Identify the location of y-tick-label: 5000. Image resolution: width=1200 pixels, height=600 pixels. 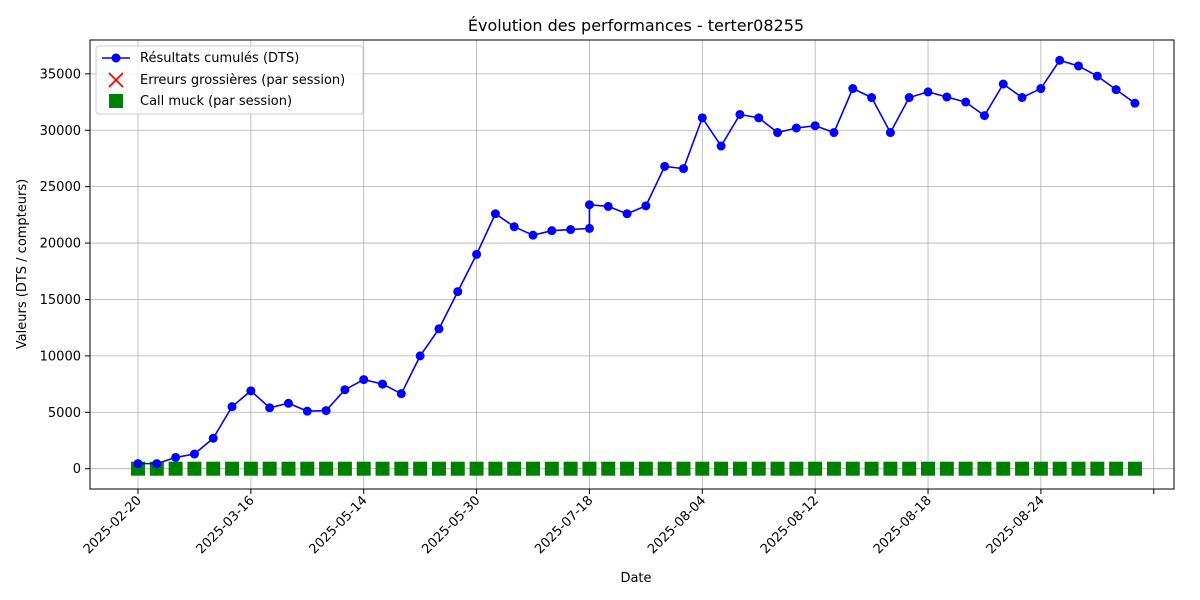
(64, 413).